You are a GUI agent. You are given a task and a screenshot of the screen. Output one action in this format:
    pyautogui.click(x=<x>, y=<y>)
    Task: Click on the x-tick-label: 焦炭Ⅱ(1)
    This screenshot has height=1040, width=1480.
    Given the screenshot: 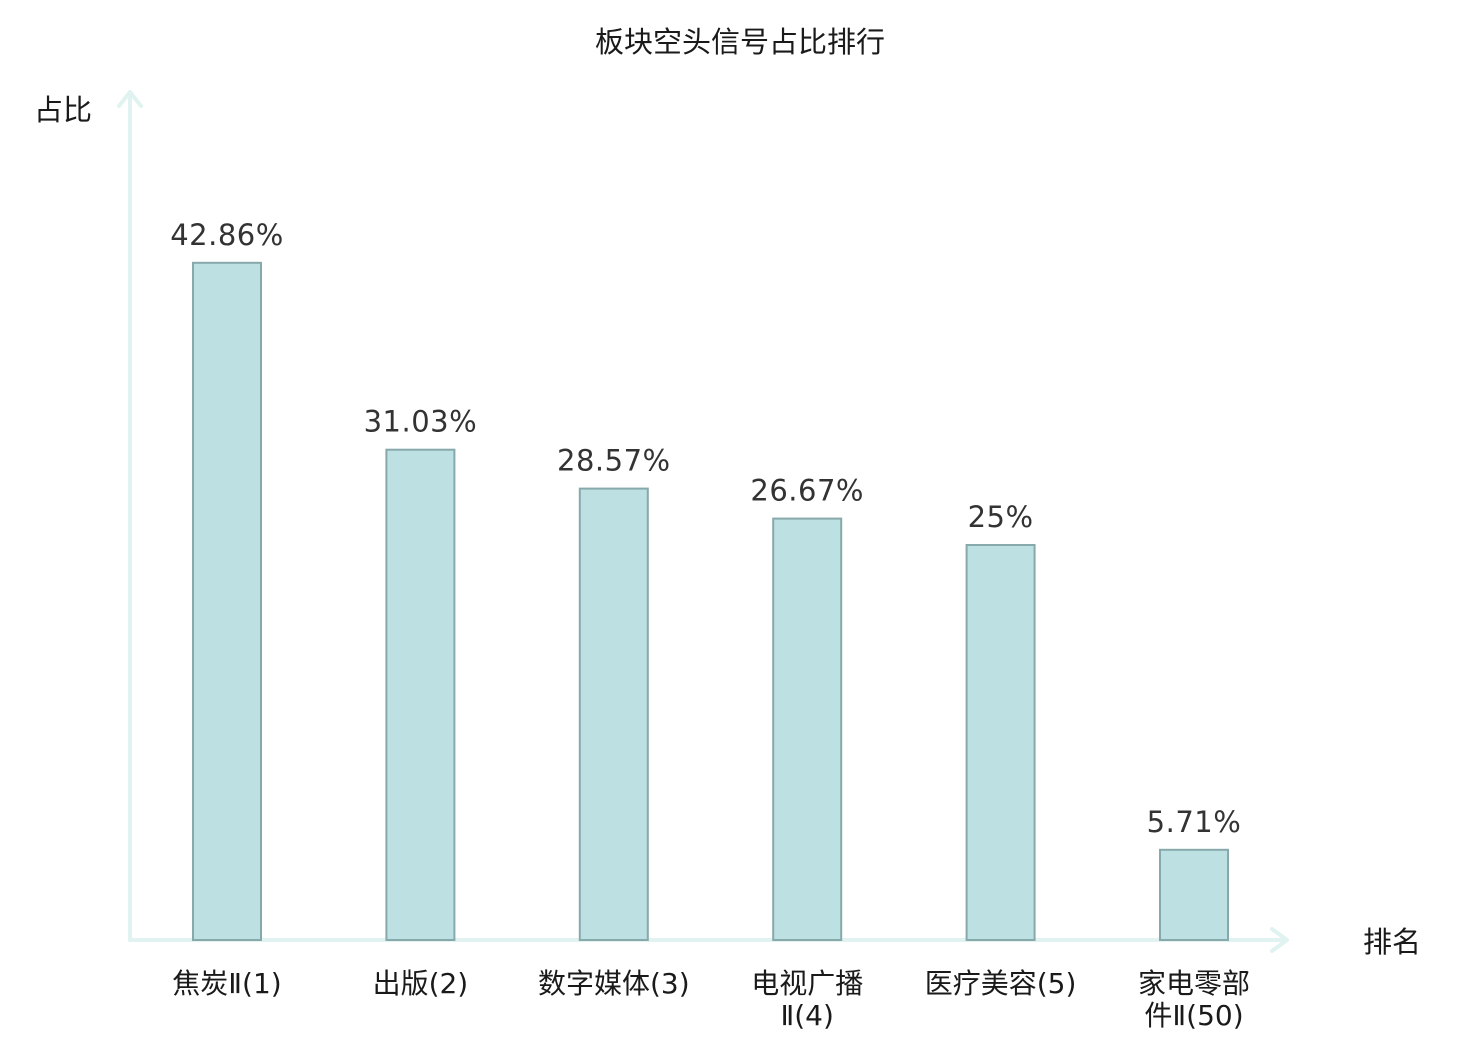 What is the action you would take?
    pyautogui.click(x=226, y=983)
    